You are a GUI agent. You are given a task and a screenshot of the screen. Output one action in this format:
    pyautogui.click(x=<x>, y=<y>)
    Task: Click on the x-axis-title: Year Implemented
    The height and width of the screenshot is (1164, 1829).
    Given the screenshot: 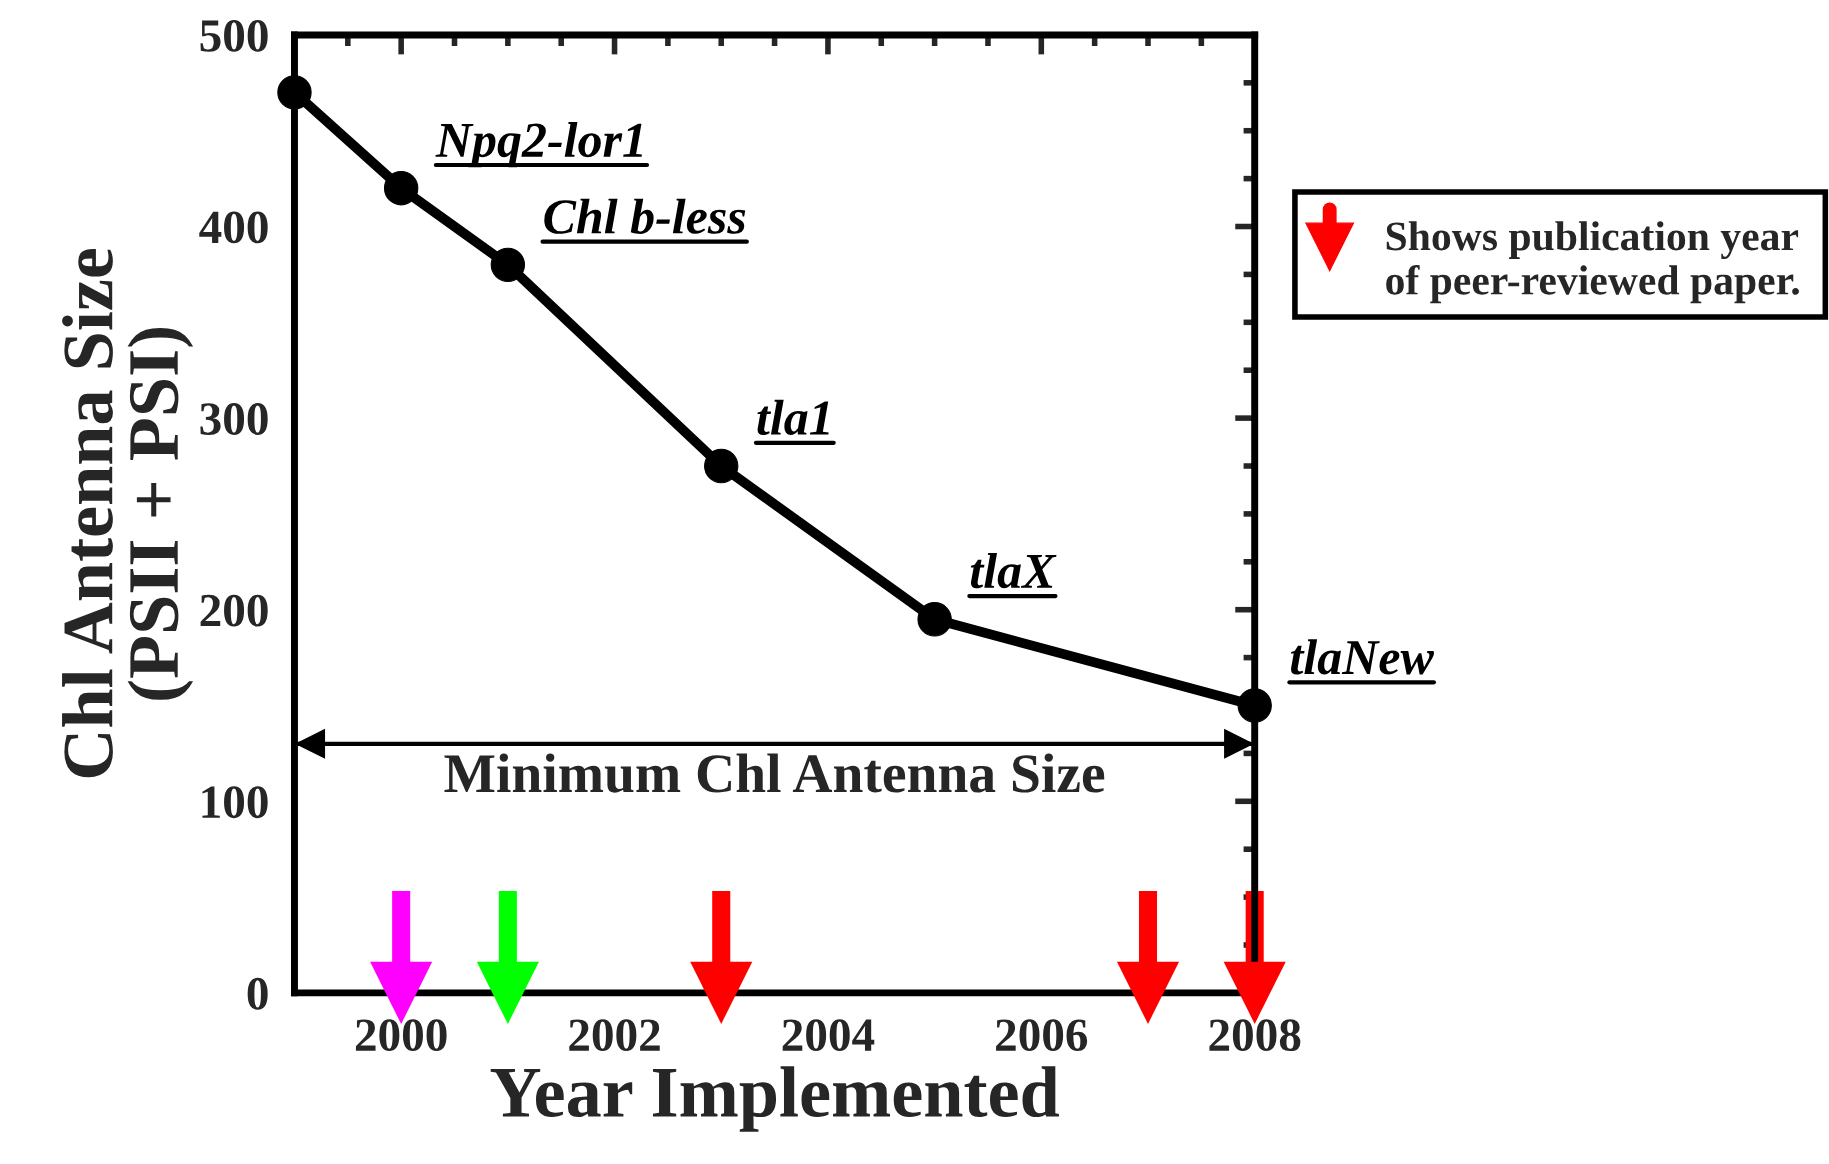 What is the action you would take?
    pyautogui.click(x=774, y=1099)
    